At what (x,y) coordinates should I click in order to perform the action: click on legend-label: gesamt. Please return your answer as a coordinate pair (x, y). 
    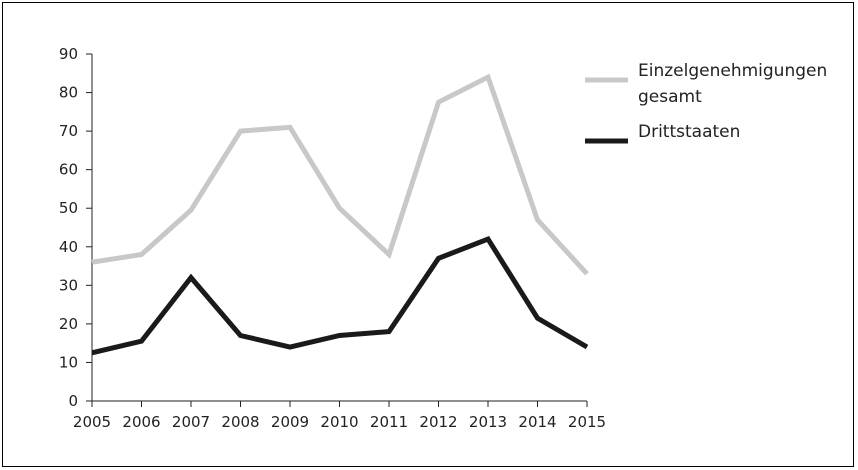
    Looking at the image, I should click on (670, 97).